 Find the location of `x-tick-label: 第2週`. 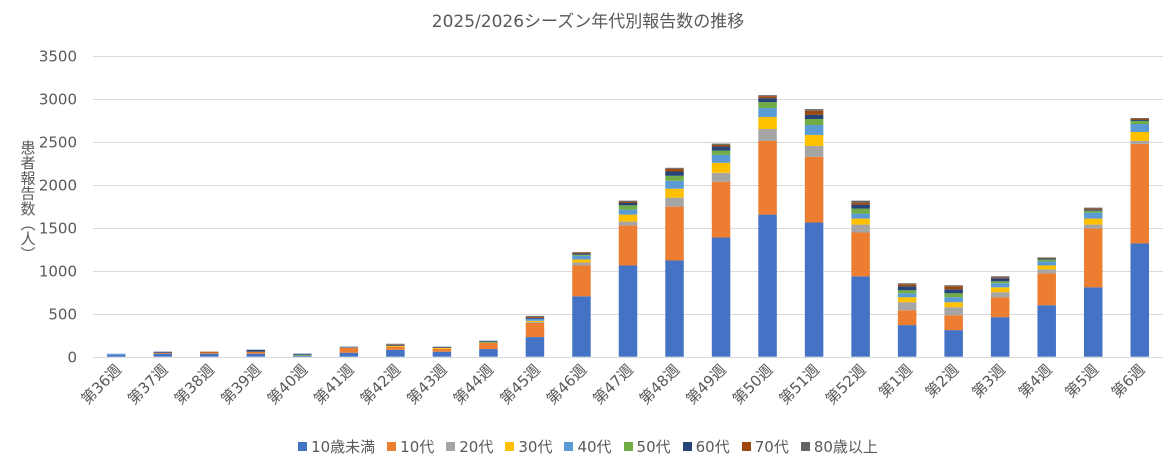

x-tick-label: 第2週 is located at coordinates (942, 381).